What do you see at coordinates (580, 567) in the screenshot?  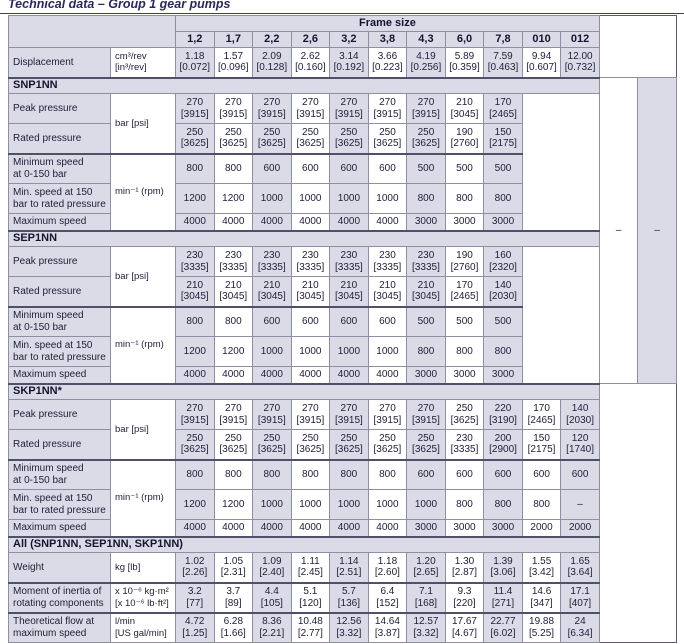 I see `value-cell: 1.65 [3.64]` at bounding box center [580, 567].